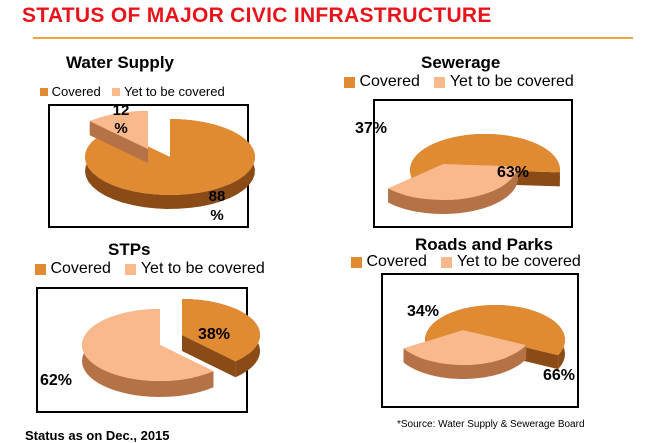 The width and height of the screenshot is (660, 443). I want to click on data-label-yet: 62%, so click(56, 380).